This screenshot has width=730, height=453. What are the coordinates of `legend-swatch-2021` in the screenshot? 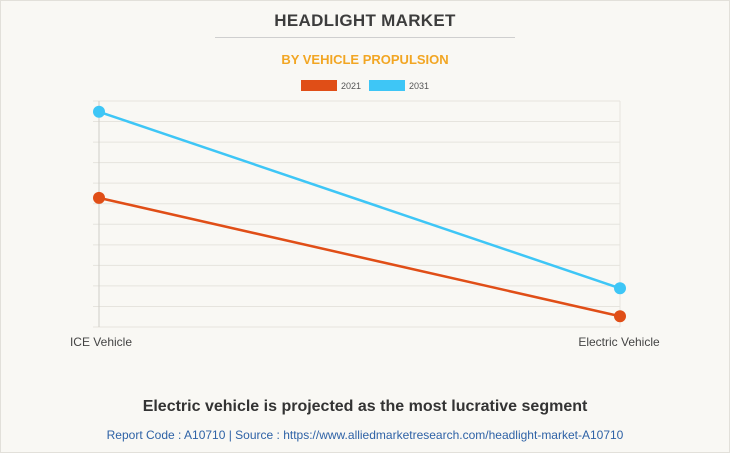 It's located at (318, 85).